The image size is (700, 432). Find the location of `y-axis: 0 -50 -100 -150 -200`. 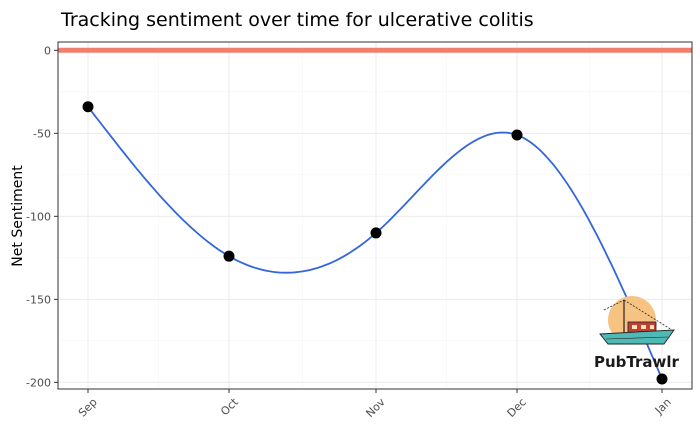

y-axis: 0 -50 -100 -150 -200 is located at coordinates (42, 216).